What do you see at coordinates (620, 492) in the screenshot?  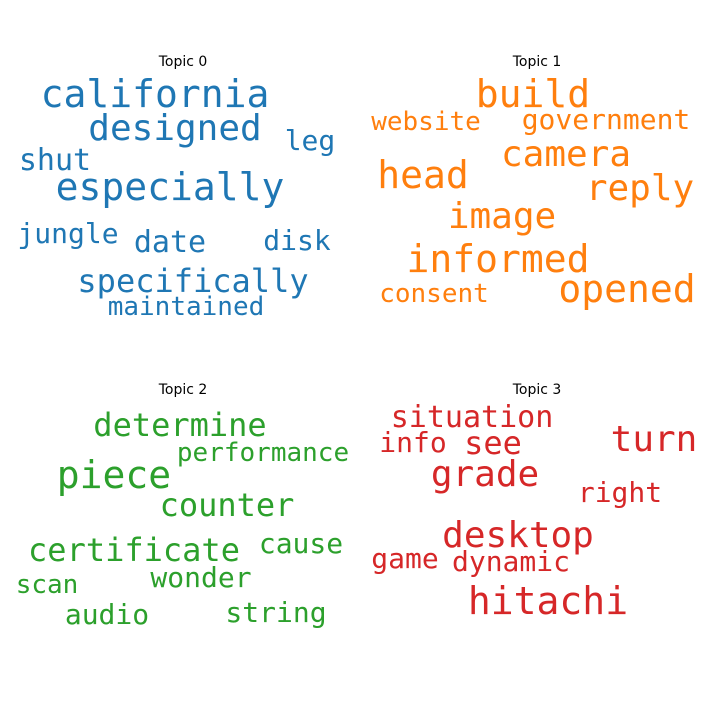 I see `word-right: right` at bounding box center [620, 492].